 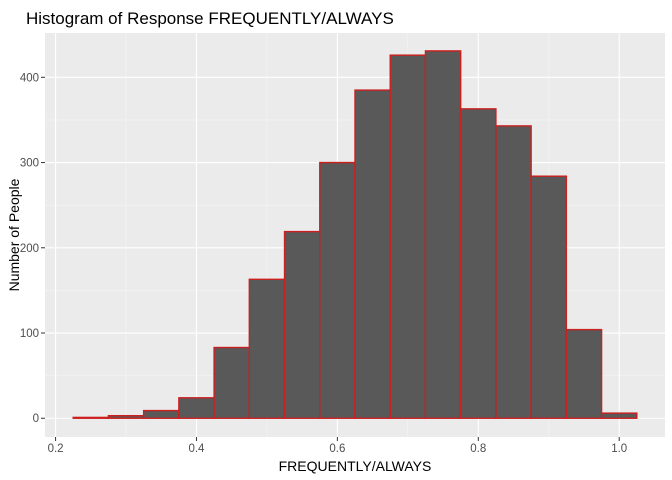 I want to click on x-tick-label: 0.6, so click(x=337, y=449).